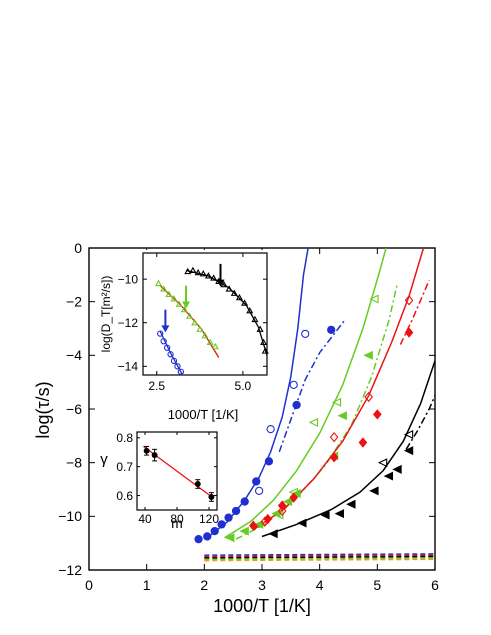 This screenshot has width=491, height=635. I want to click on y-tick-label: −6, so click(74, 409).